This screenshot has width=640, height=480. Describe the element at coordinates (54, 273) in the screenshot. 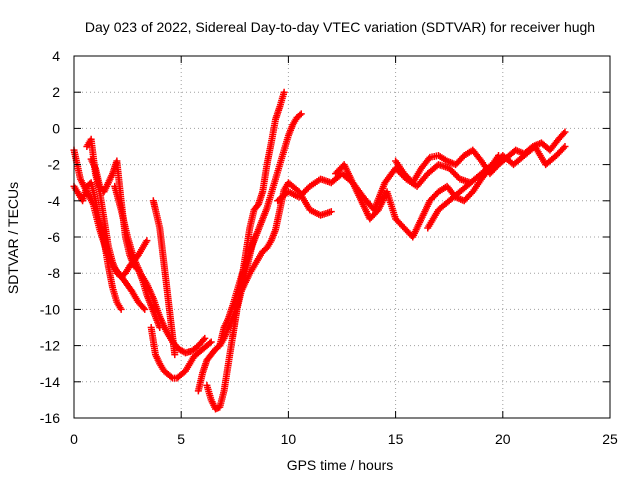

I see `y-tick-label: -8` at that location.